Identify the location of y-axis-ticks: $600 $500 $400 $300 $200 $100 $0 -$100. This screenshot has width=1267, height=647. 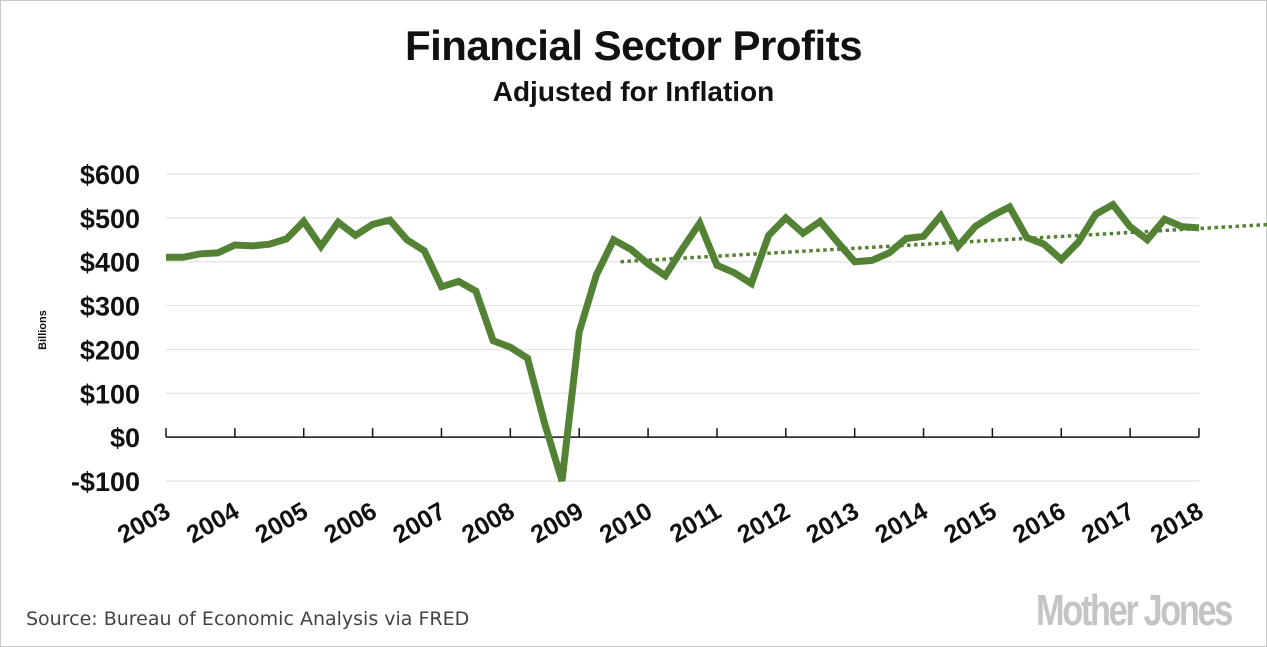
(105, 328).